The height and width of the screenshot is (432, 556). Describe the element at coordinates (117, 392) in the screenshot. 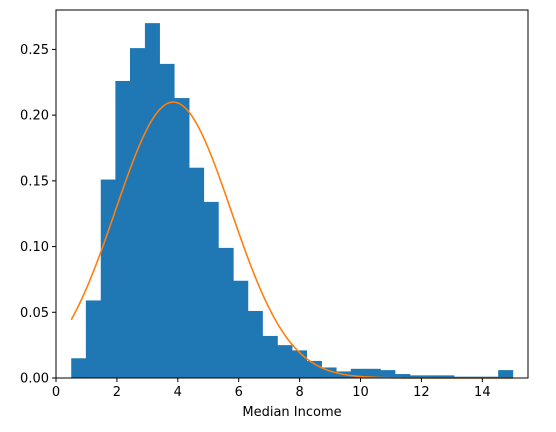

I see `x-tick-label: 2` at that location.